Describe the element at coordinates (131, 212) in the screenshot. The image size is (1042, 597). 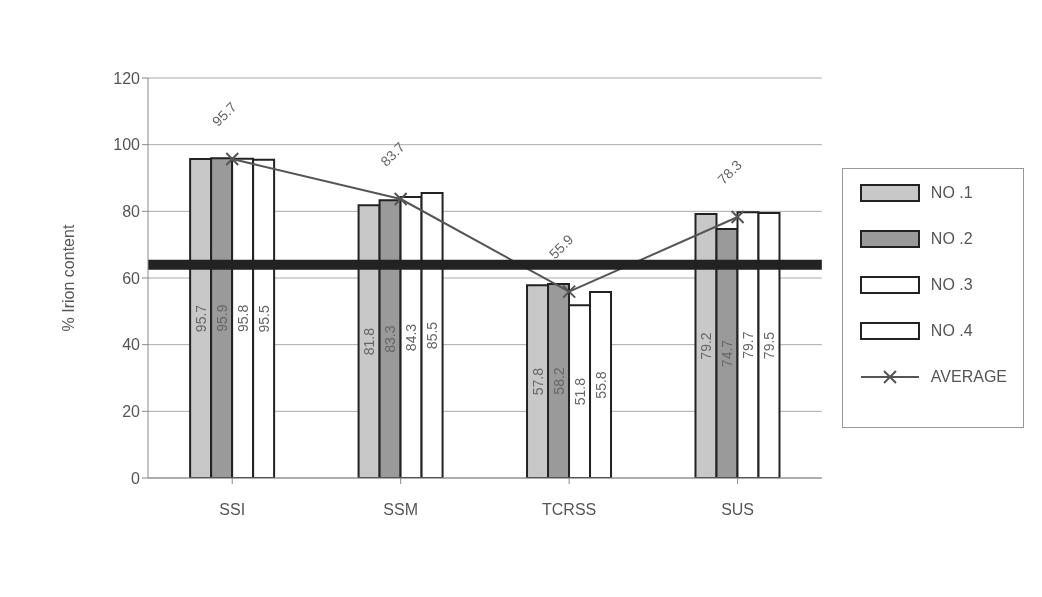
I see `y-tick-label: 80` at that location.